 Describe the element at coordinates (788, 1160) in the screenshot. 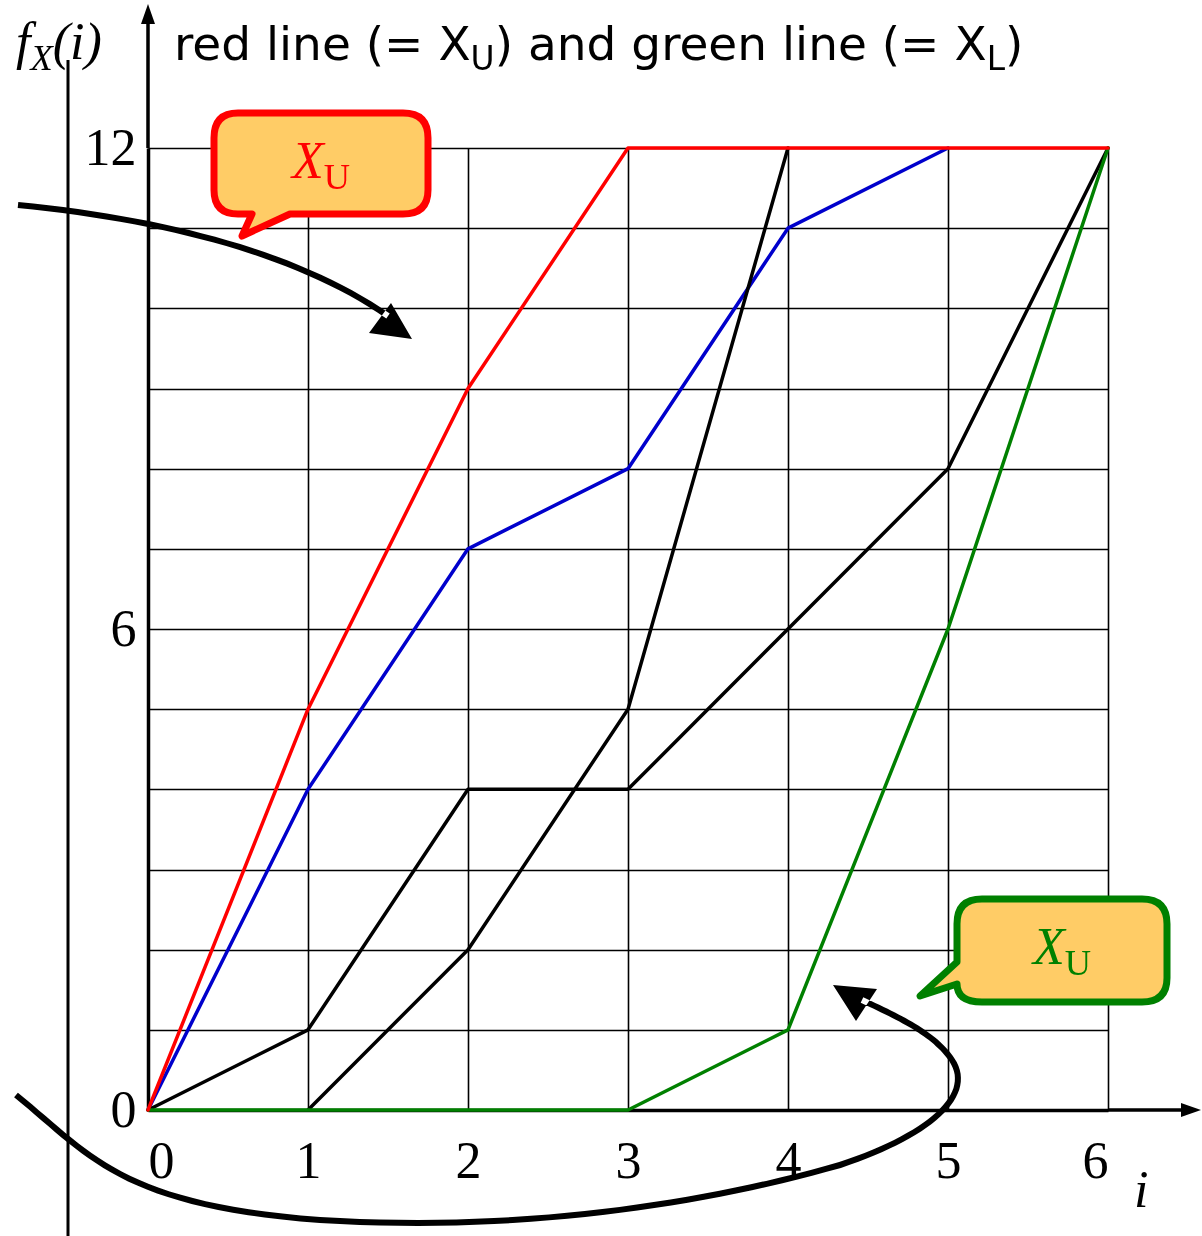

I see `x-tick-label: 4` at that location.